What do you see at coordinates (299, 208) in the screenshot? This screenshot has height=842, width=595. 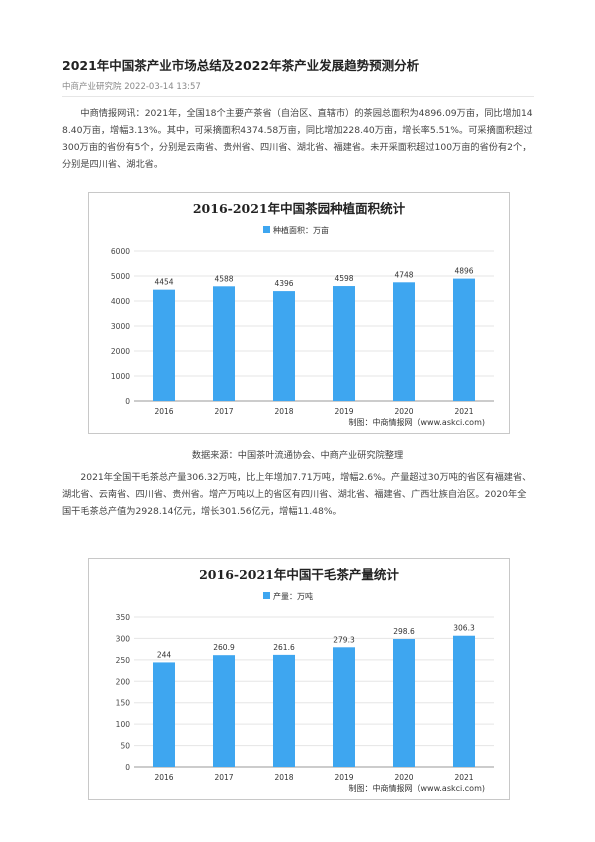 I see `chart-title: 2016-2021年中国茶园种植面积统计` at bounding box center [299, 208].